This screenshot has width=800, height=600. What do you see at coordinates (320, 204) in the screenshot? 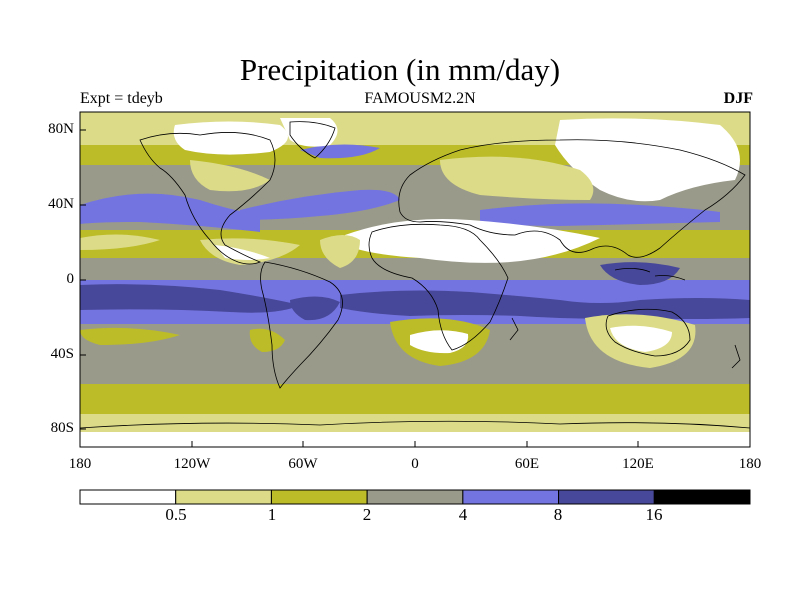
I see `atlantic-storm-track` at bounding box center [320, 204].